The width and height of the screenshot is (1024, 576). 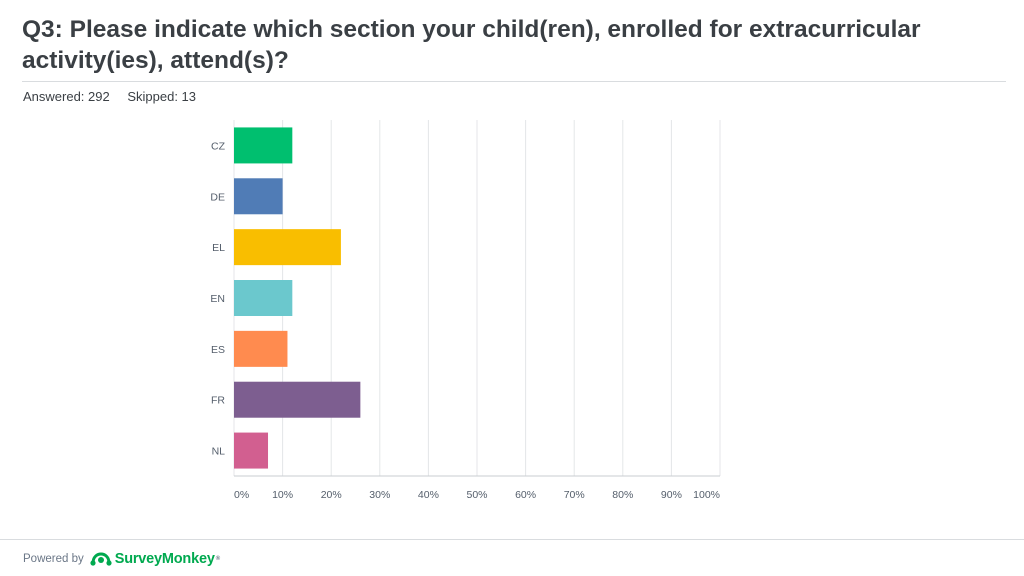 What do you see at coordinates (217, 197) in the screenshot?
I see `category-label-de: DE` at bounding box center [217, 197].